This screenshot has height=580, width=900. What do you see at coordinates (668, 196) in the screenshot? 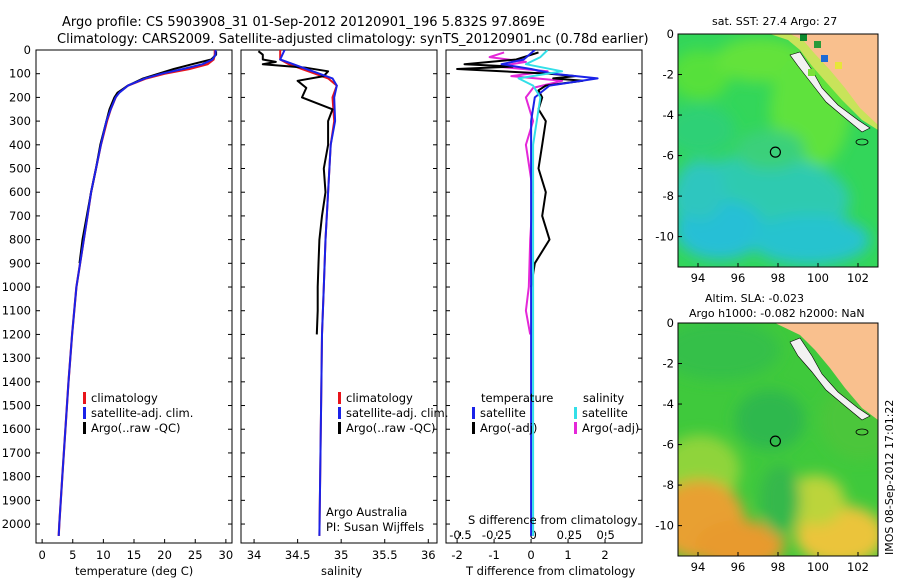
I see `map-y-tick-label: -8` at bounding box center [668, 196].